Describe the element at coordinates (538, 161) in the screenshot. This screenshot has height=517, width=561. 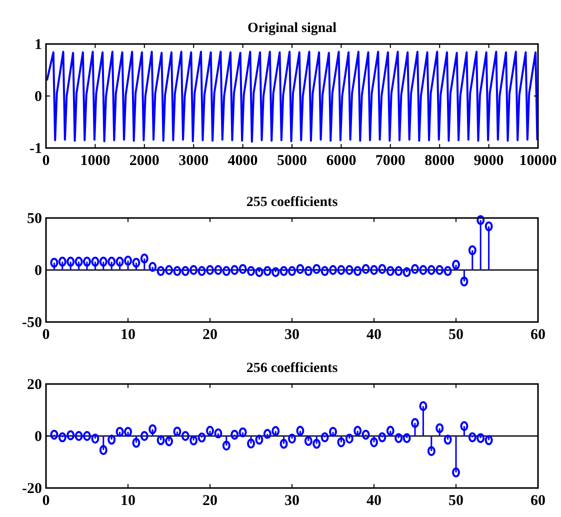
I see `x-tick-label: 10000` at that location.